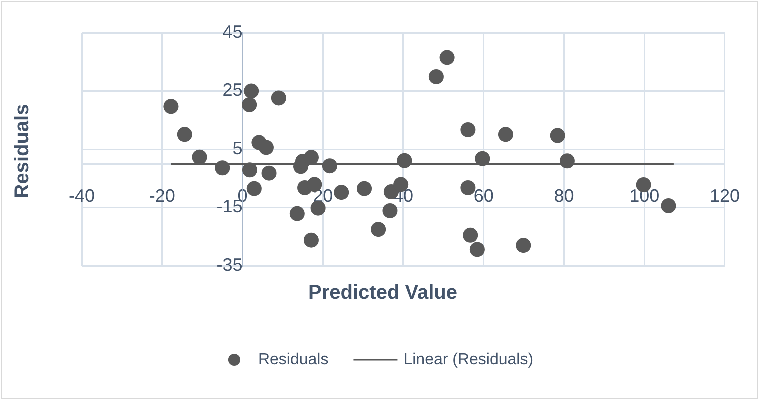  Describe the element at coordinates (484, 196) in the screenshot. I see `x-tick-label: 60` at that location.